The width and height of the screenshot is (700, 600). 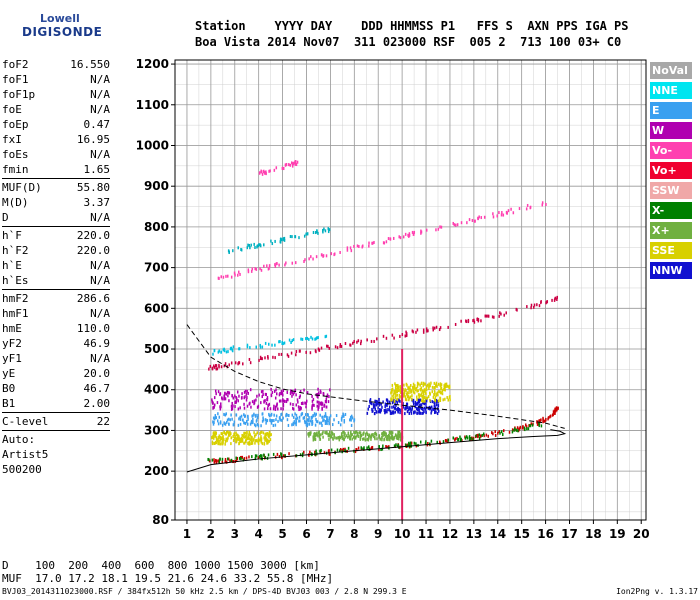 What do you see at coordinates (56, 139) in the screenshot?
I see `param-row: fxI 16.95` at bounding box center [56, 139].